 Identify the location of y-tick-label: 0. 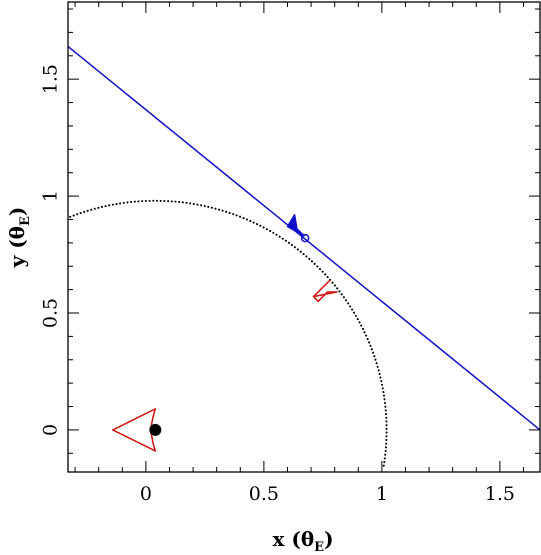
(51, 430).